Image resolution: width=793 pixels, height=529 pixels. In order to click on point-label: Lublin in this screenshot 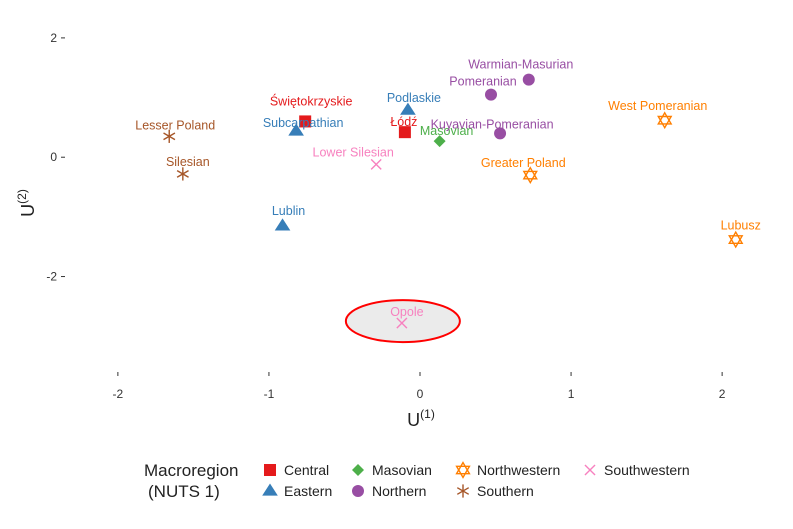, I will do `click(288, 211)`.